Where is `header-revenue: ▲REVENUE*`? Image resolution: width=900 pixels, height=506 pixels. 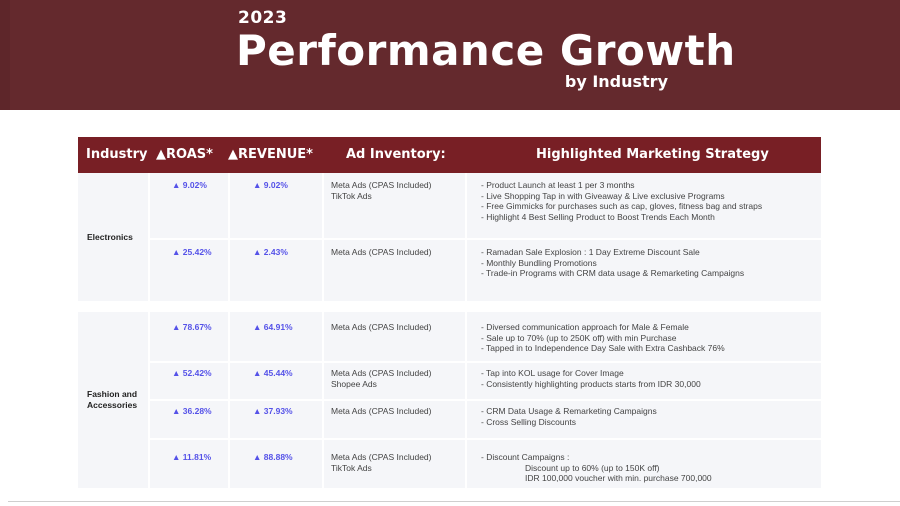 header-revenue: ▲REVENUE* is located at coordinates (270, 154).